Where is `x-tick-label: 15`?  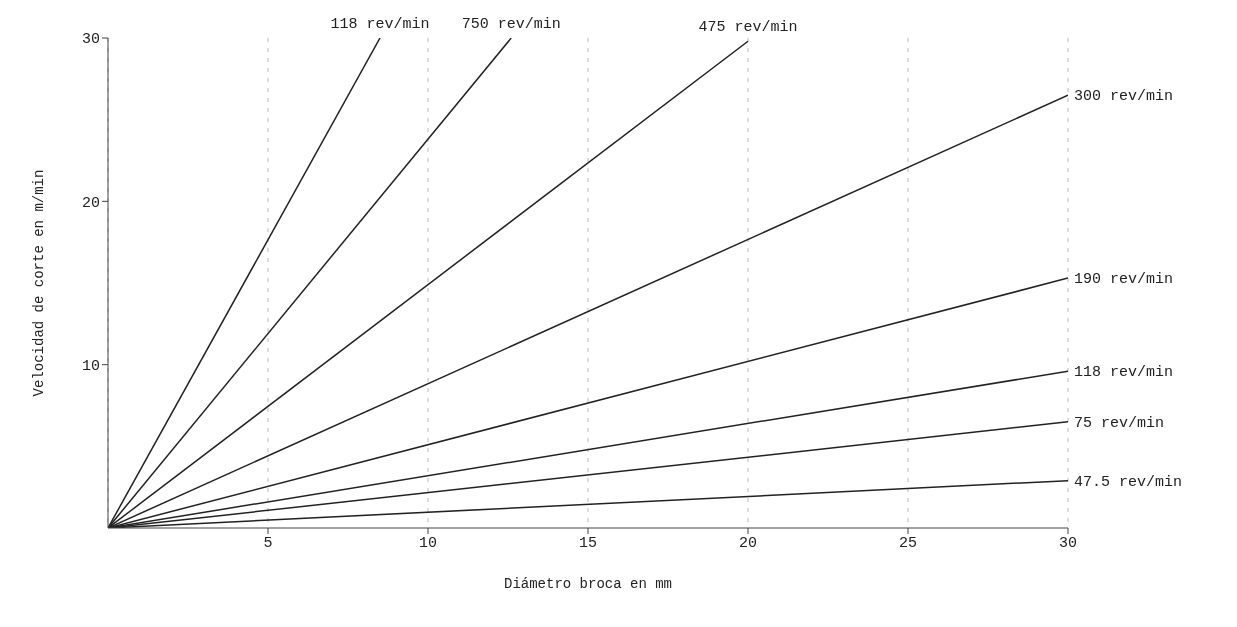
x-tick-label: 15 is located at coordinates (588, 543).